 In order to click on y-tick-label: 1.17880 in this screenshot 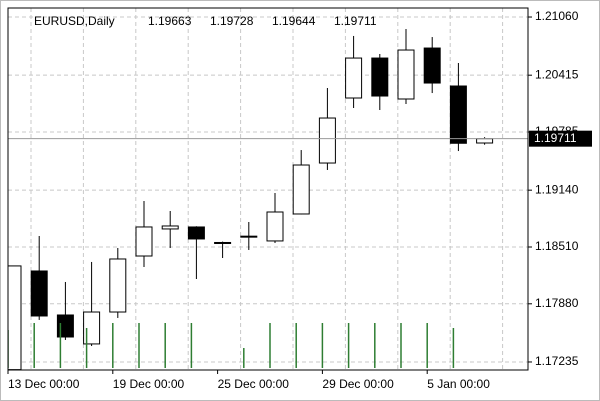, I will do `click(557, 303)`.